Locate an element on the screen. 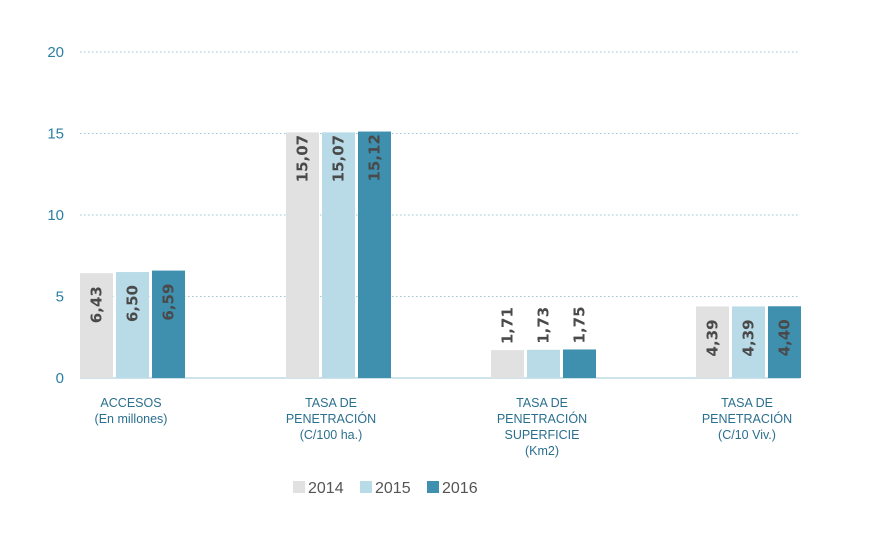 Image resolution: width=871 pixels, height=535 pixels. bar-value-label: 1,71 is located at coordinates (508, 325).